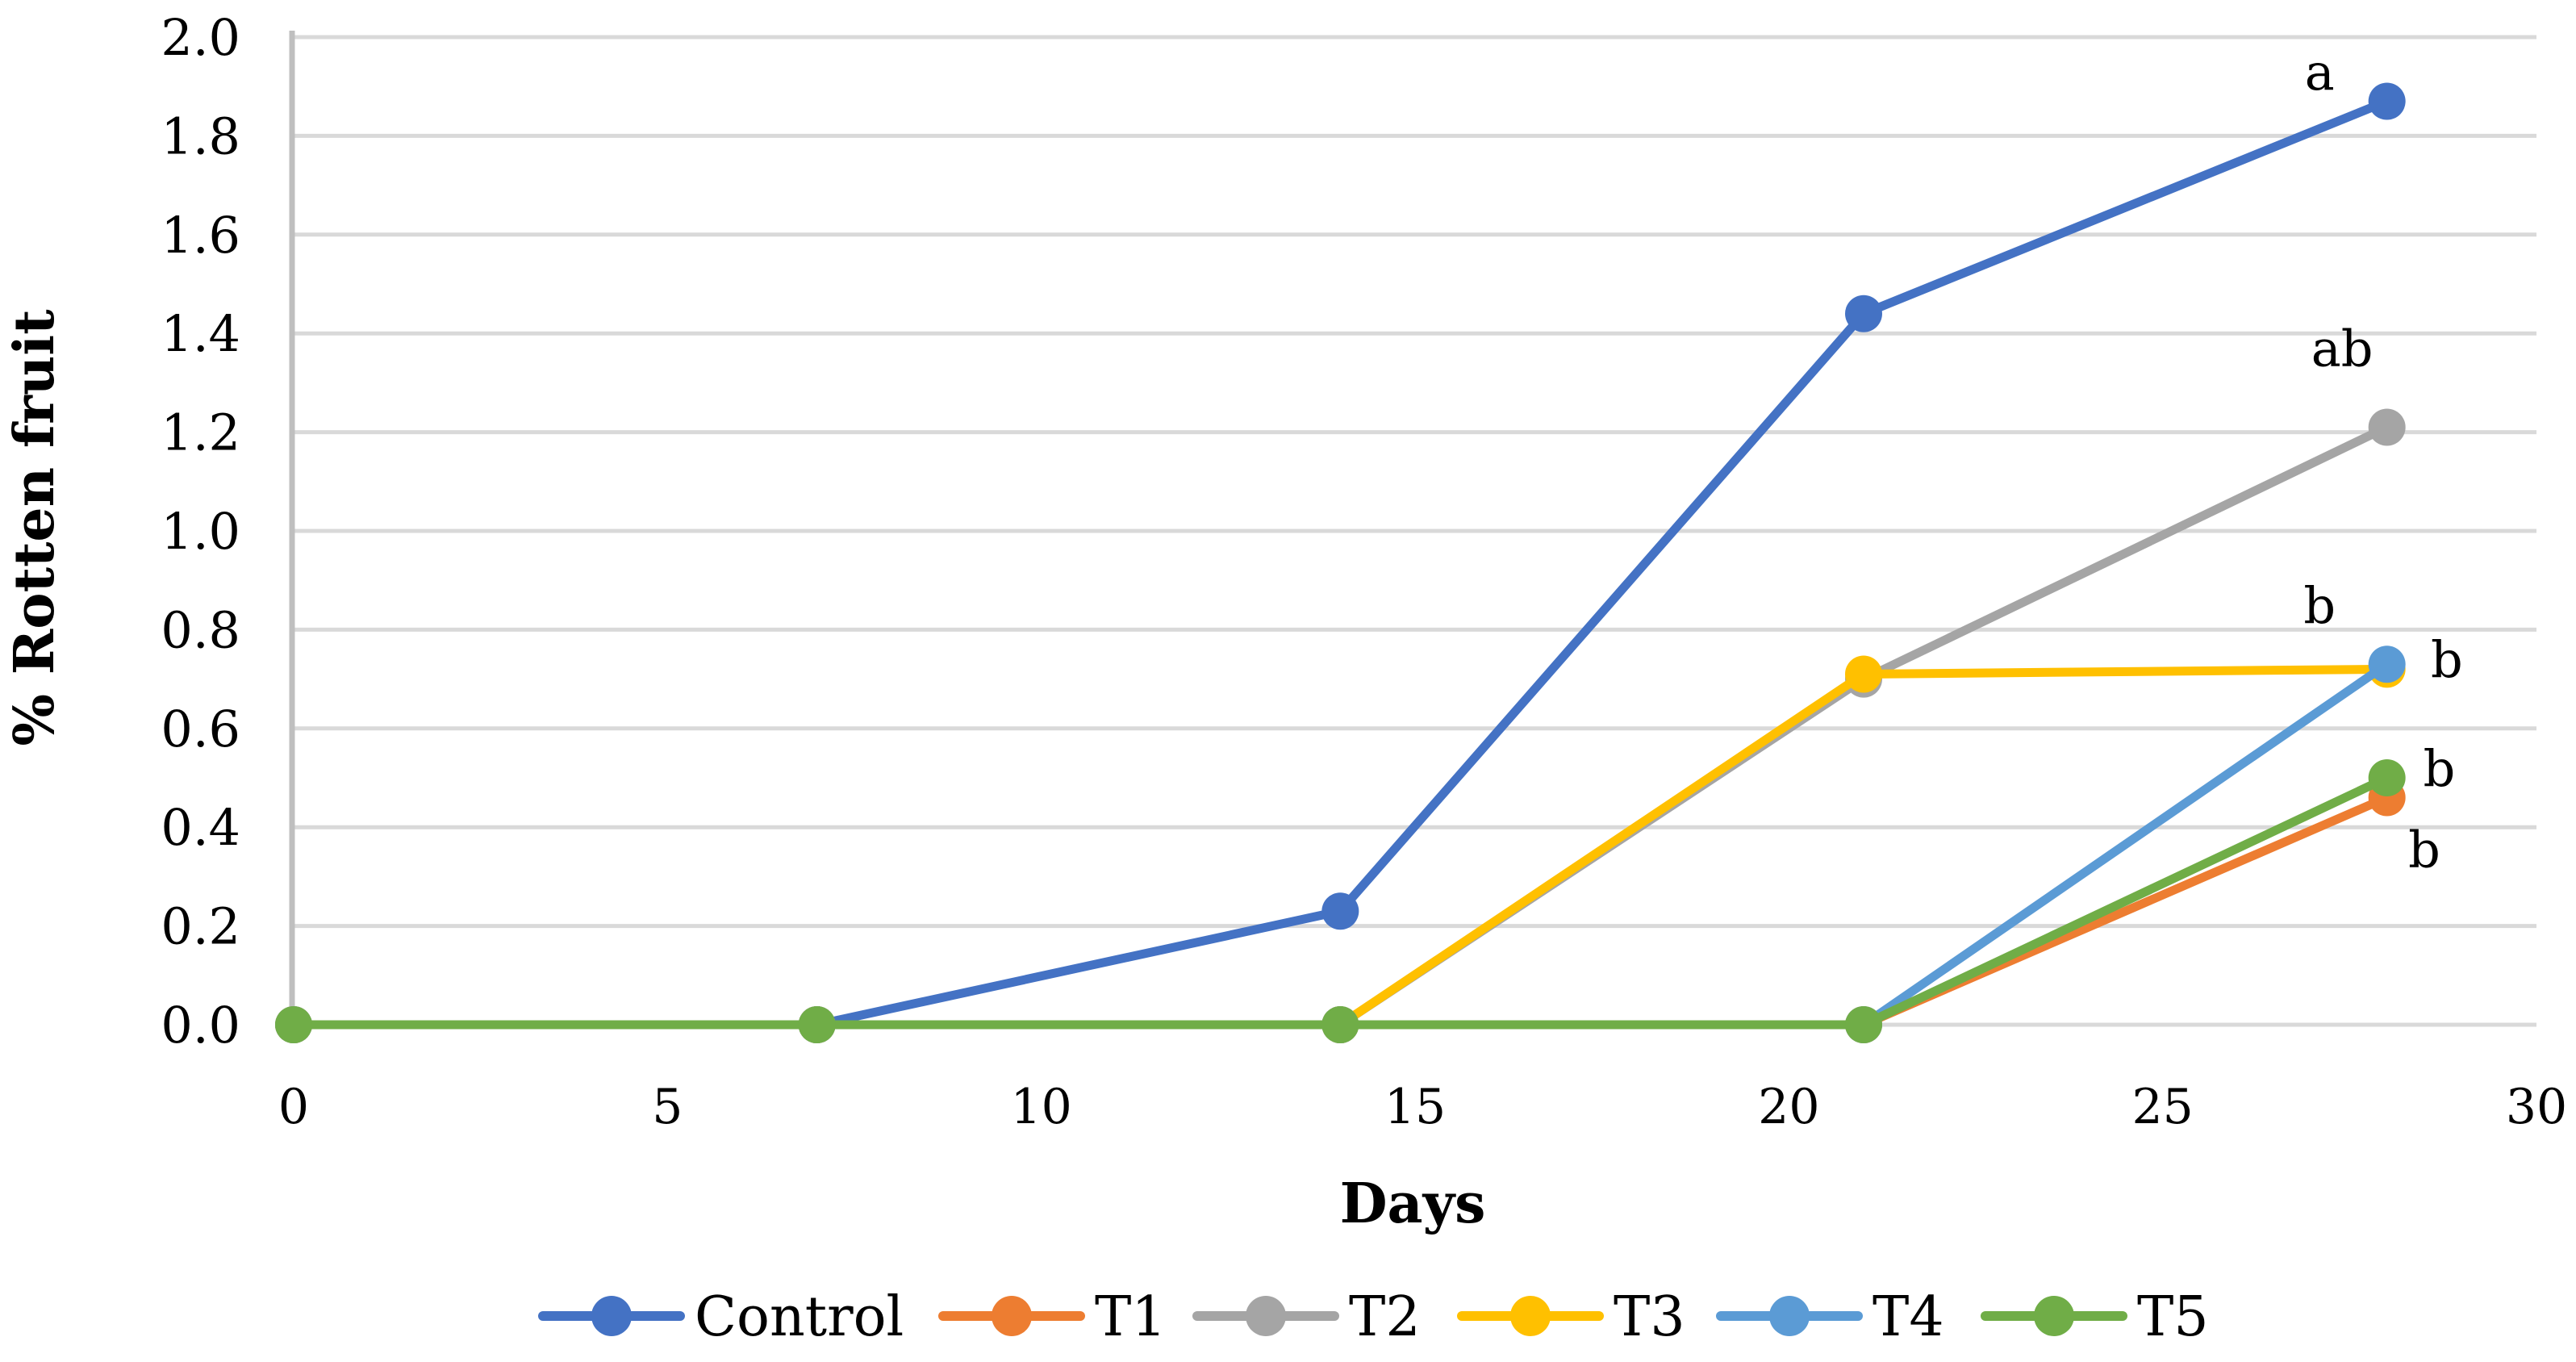 This screenshot has height=1362, width=2576. Describe the element at coordinates (667, 1107) in the screenshot. I see `x-tick-label: 5` at that location.